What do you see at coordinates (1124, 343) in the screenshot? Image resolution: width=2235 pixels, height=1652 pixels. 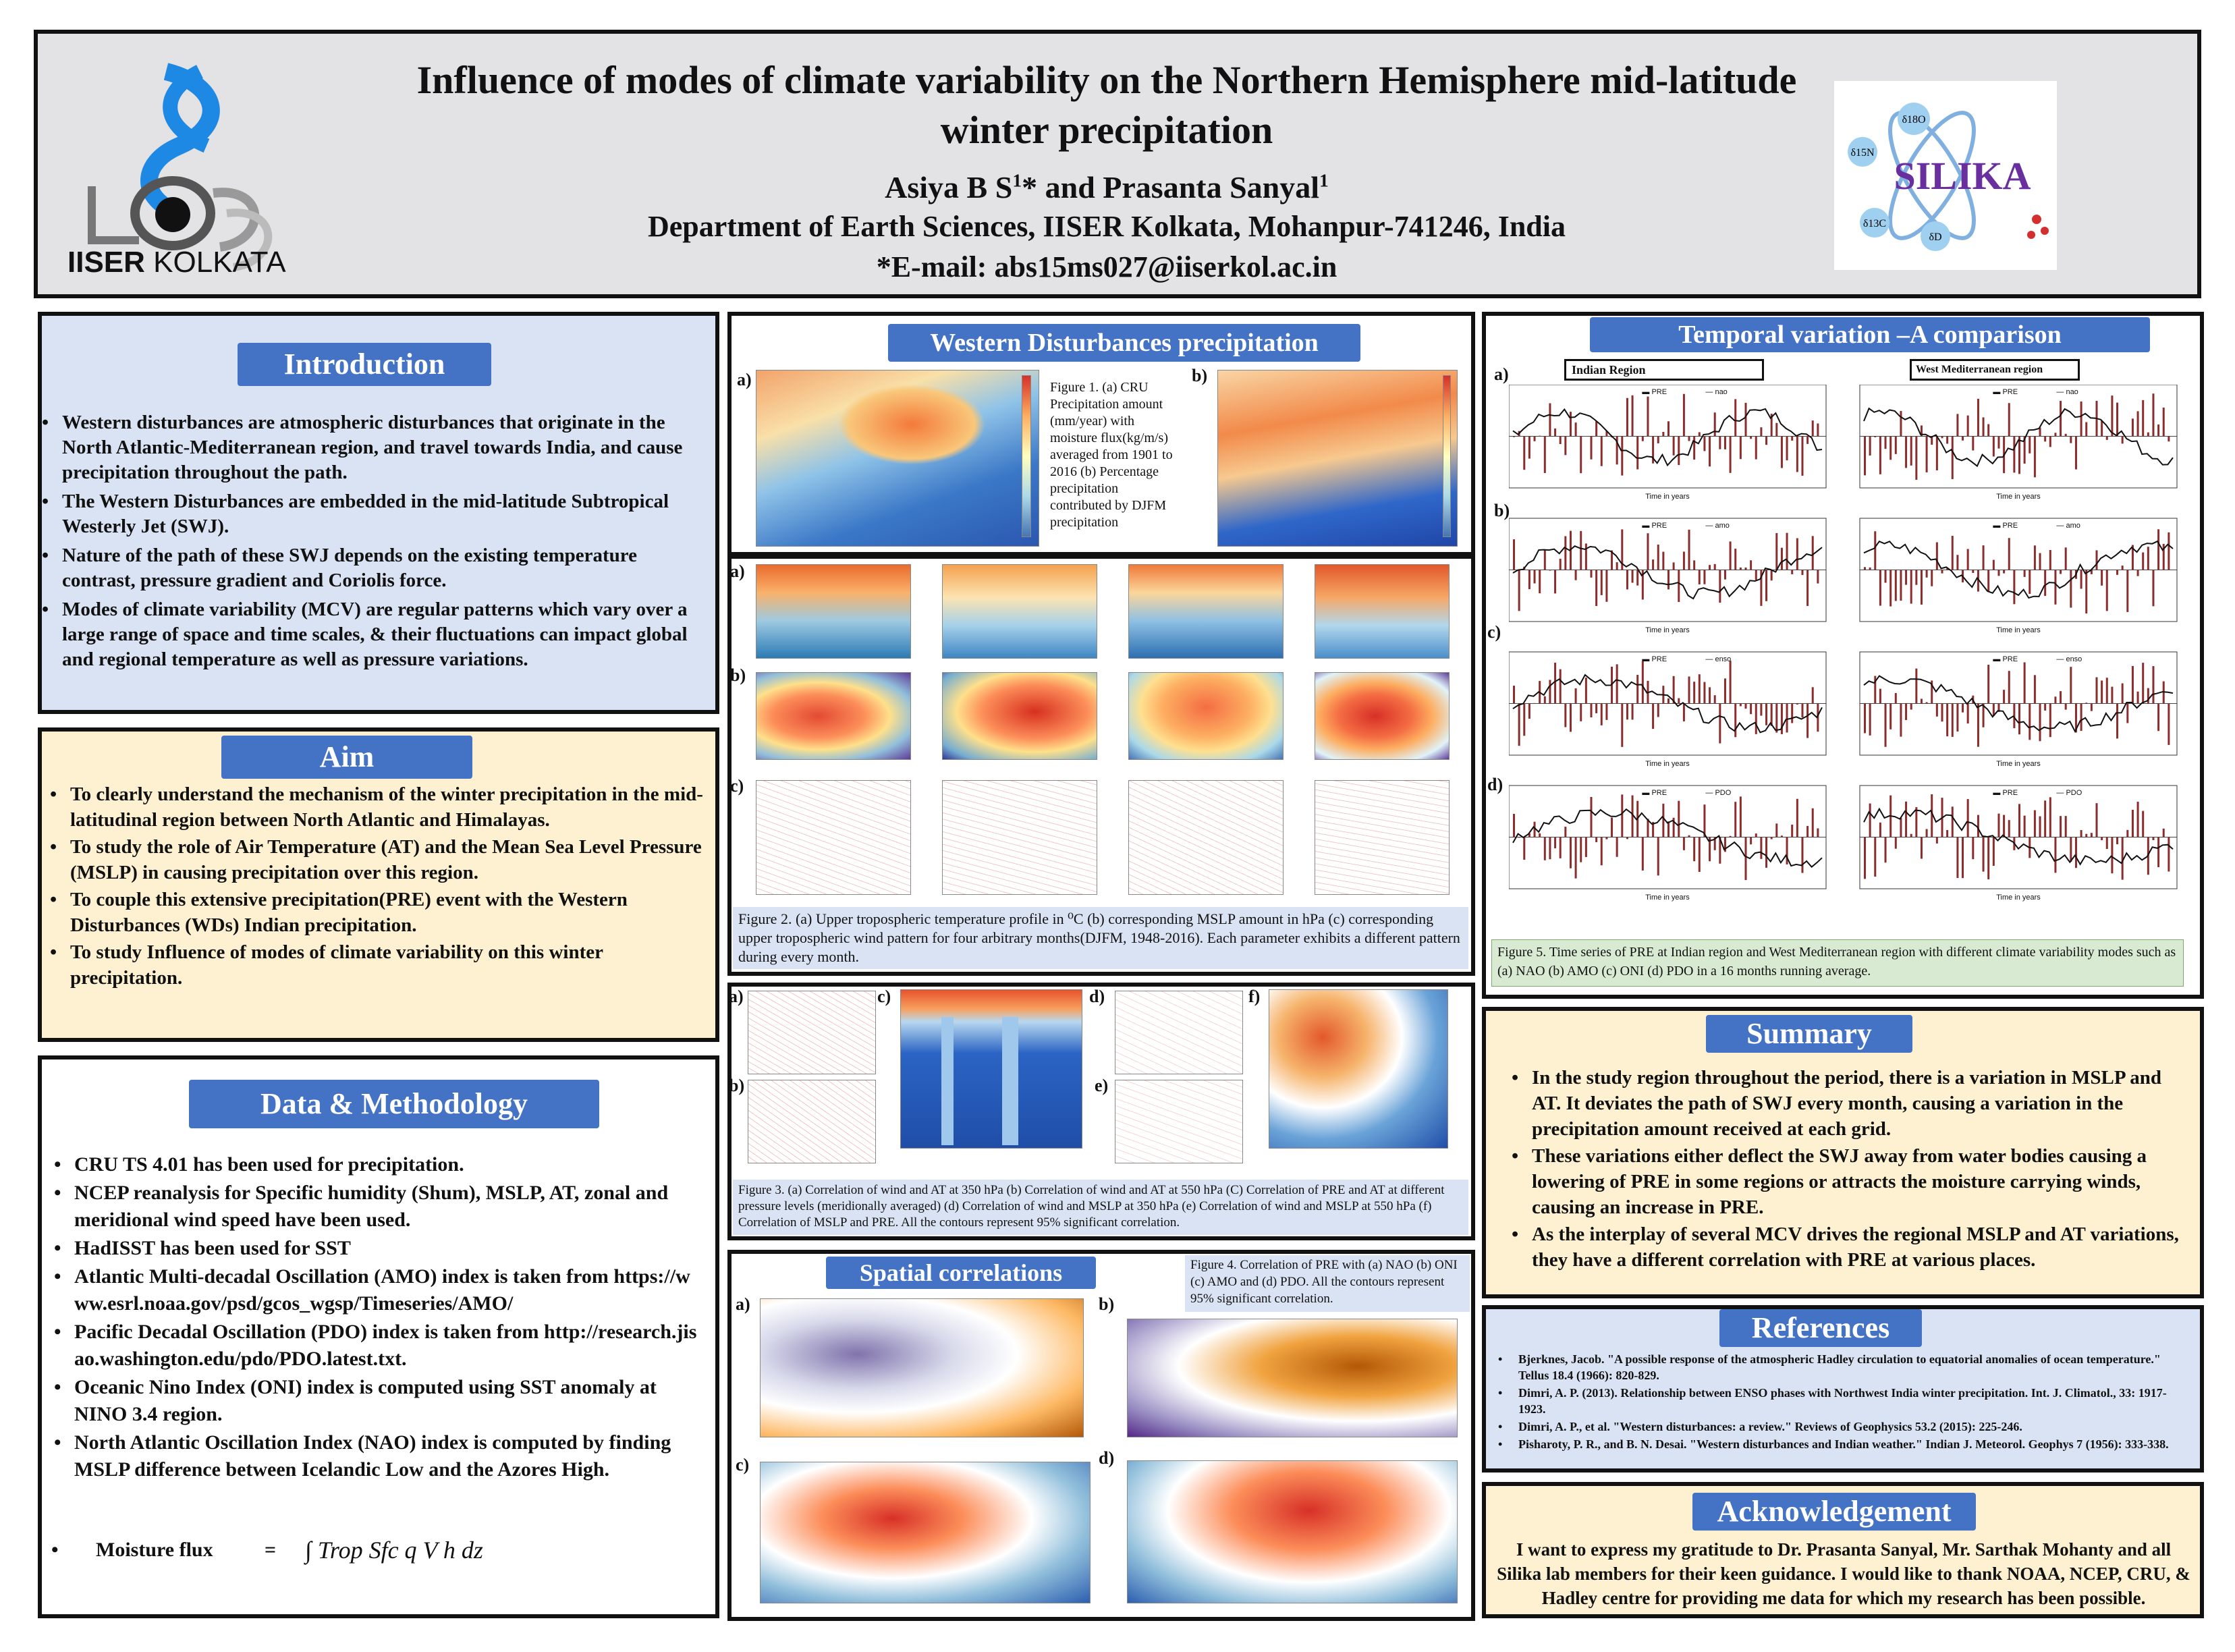 I see `wd-precip-title: Western Disturbances precipitation` at bounding box center [1124, 343].